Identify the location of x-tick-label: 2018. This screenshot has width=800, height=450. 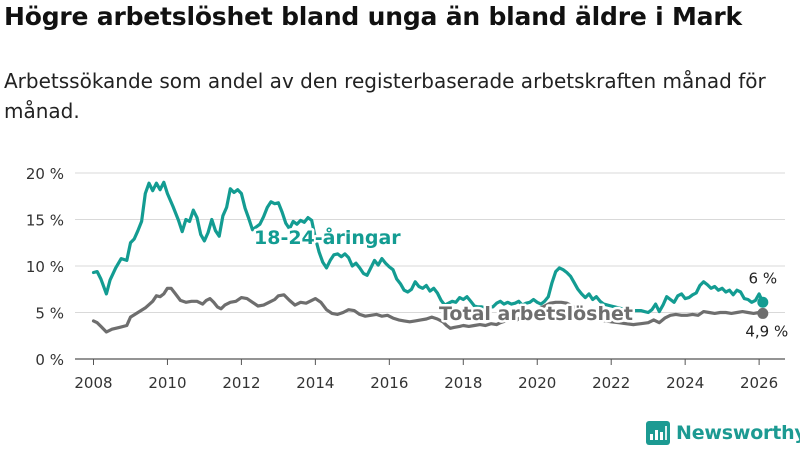
(463, 383).